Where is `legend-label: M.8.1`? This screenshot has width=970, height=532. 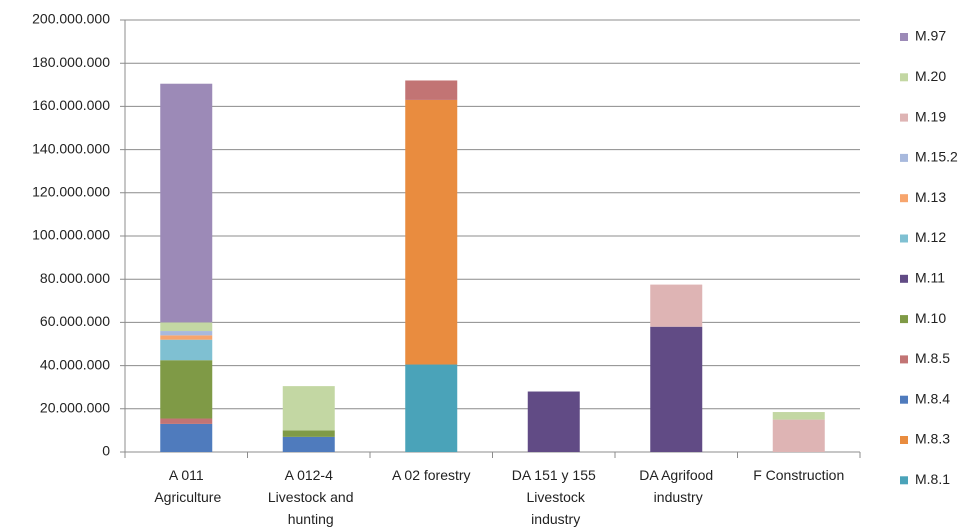
legend-label: M.8.1 is located at coordinates (932, 479).